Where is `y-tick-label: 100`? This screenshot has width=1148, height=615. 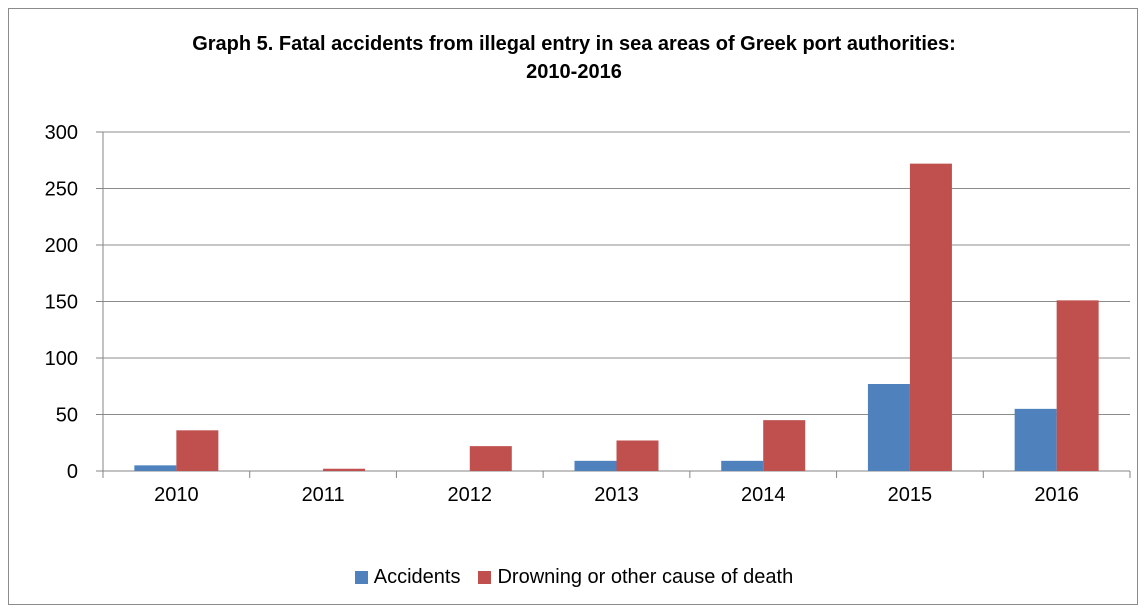
y-tick-label: 100 is located at coordinates (61, 359).